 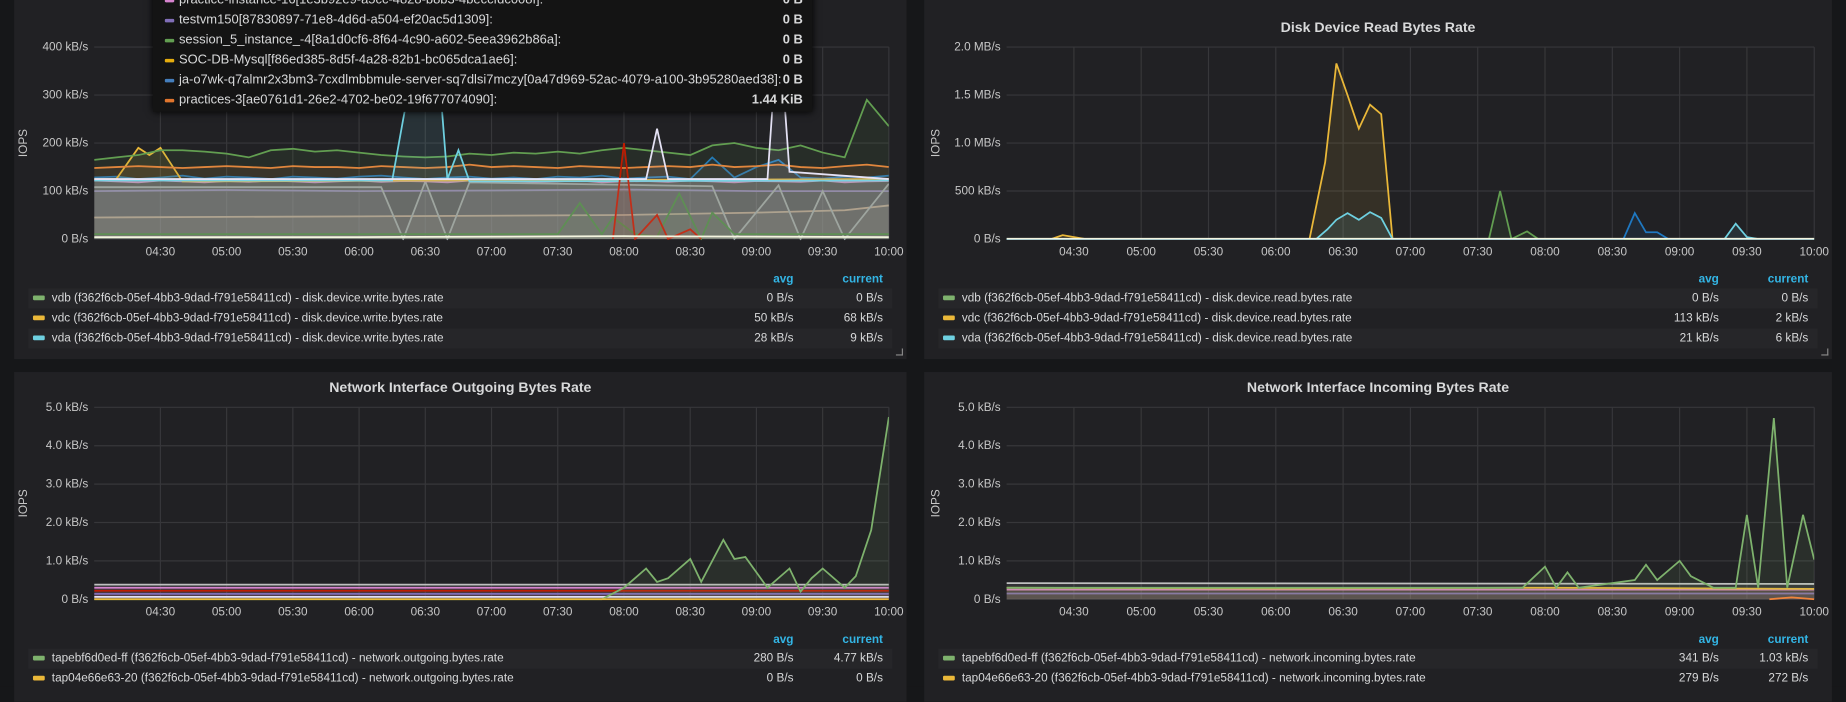 What do you see at coordinates (777, 101) in the screenshot?
I see `tooltip-series-value: 1.44 KiB` at bounding box center [777, 101].